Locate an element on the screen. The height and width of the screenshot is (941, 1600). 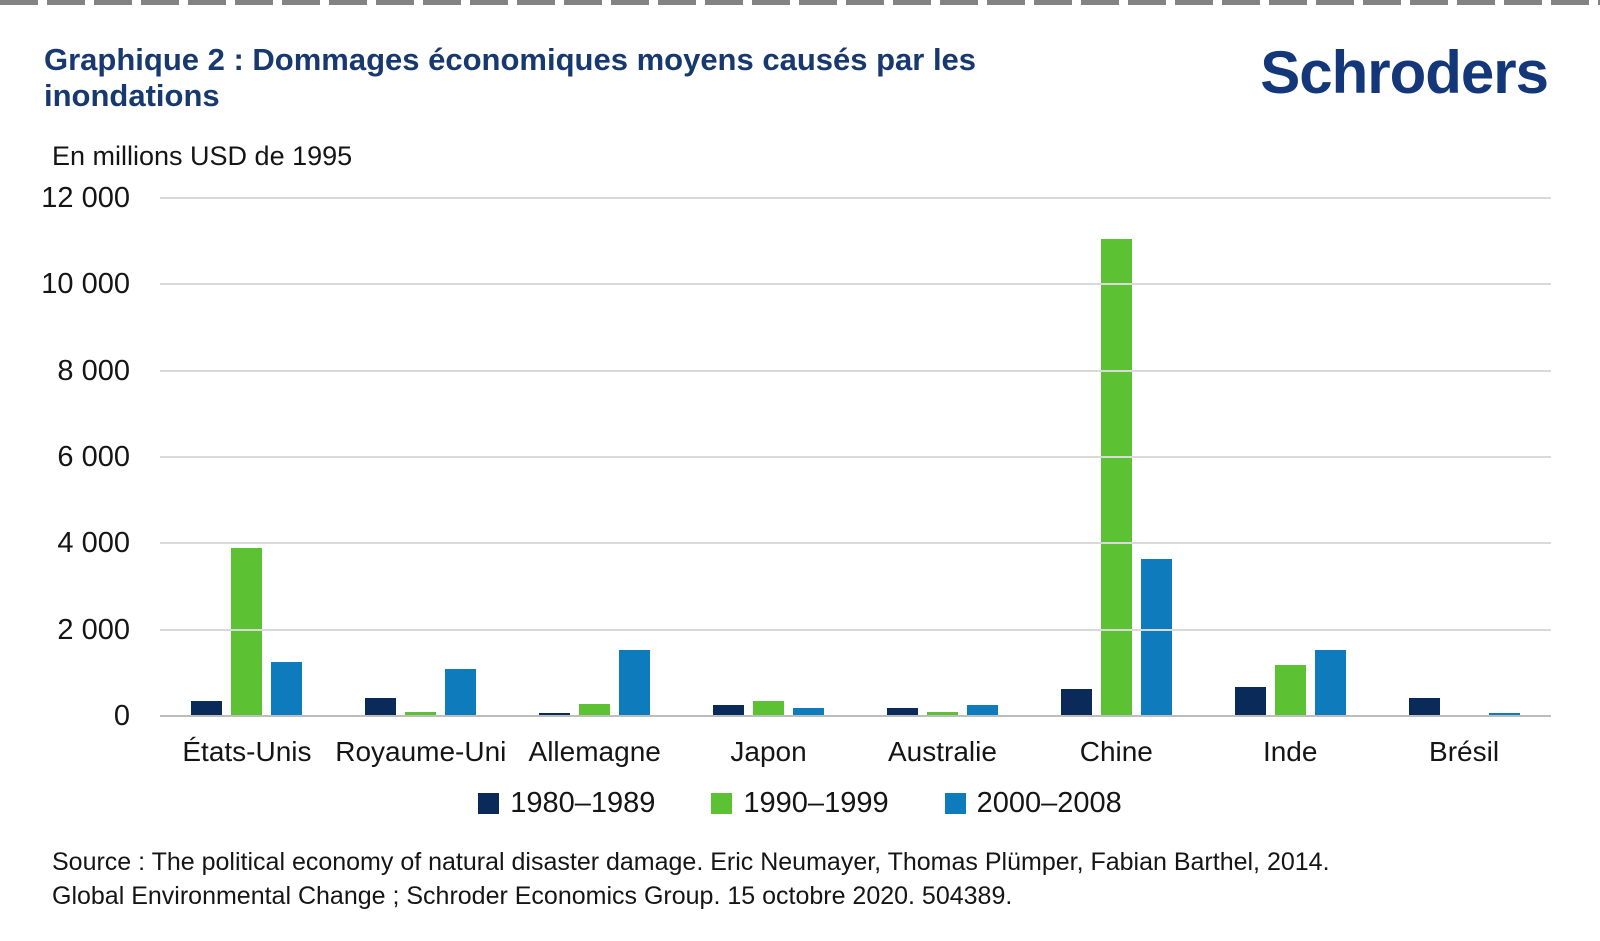
x-axis-label: Allemagne is located at coordinates (594, 751).